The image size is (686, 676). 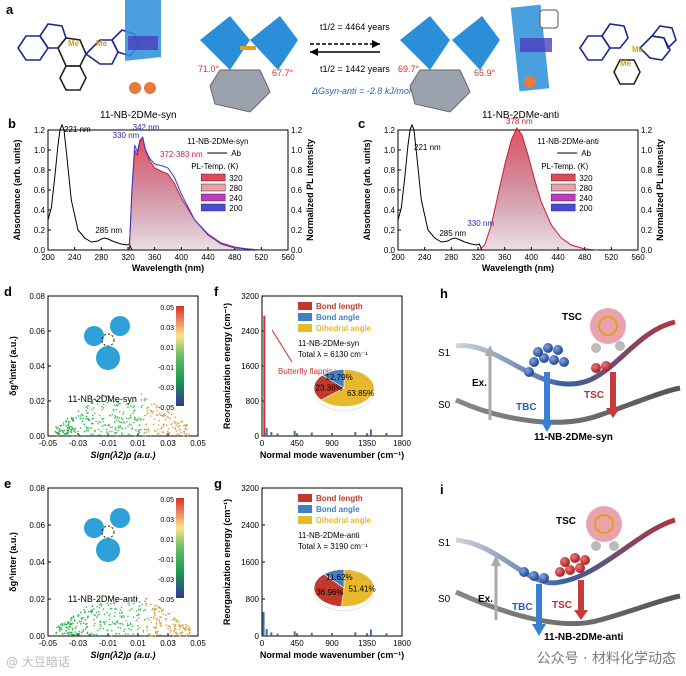 I want to click on y2-axis-label: Normalized PL intensity, so click(x=660, y=190).